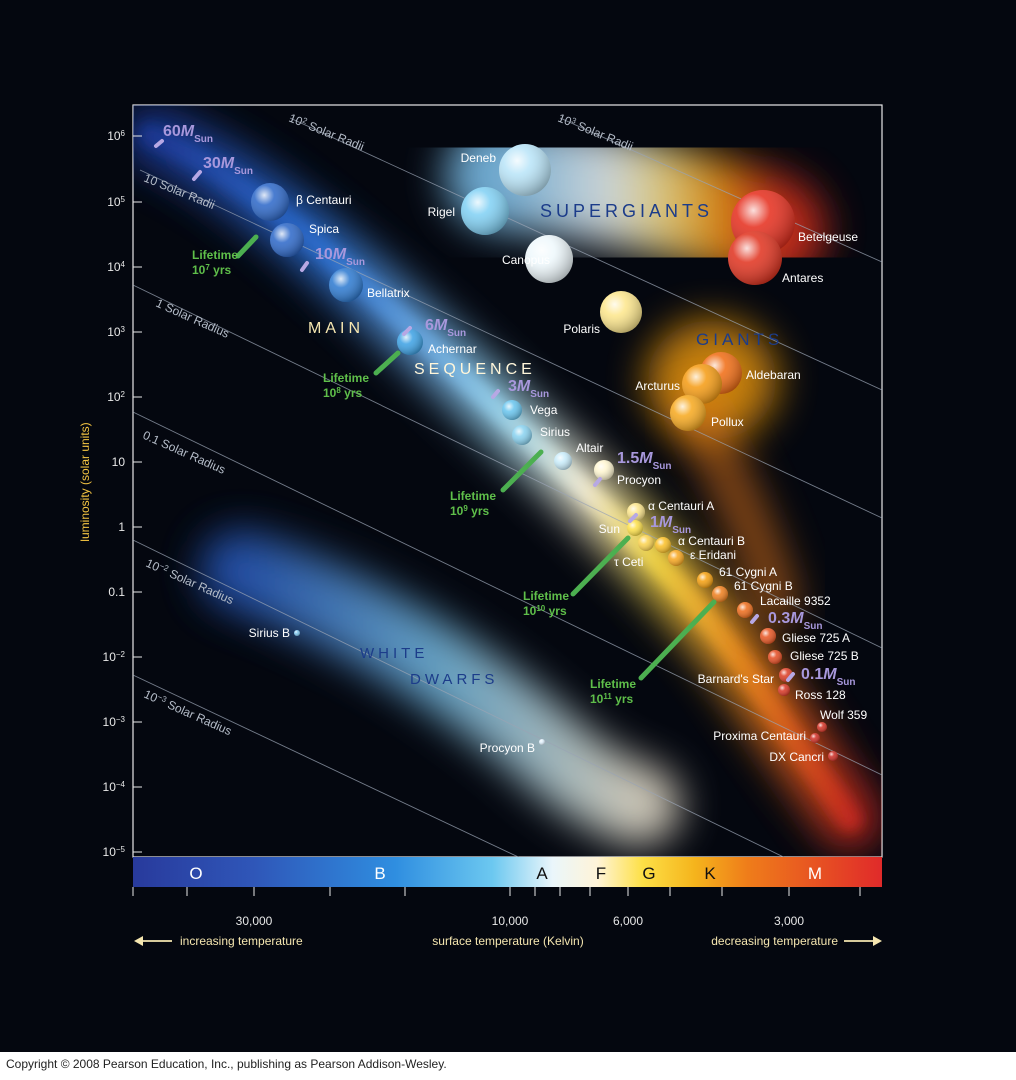  Describe the element at coordinates (324, 200) in the screenshot. I see `star-label: β Centauri` at that location.